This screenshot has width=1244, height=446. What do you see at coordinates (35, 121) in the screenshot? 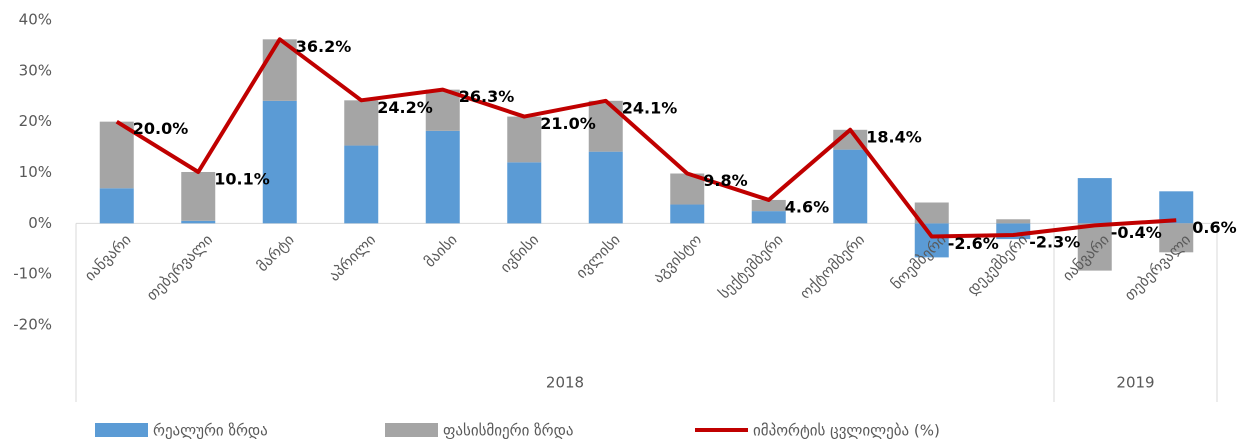
I see `y-tick-label: 20%` at bounding box center [35, 121].